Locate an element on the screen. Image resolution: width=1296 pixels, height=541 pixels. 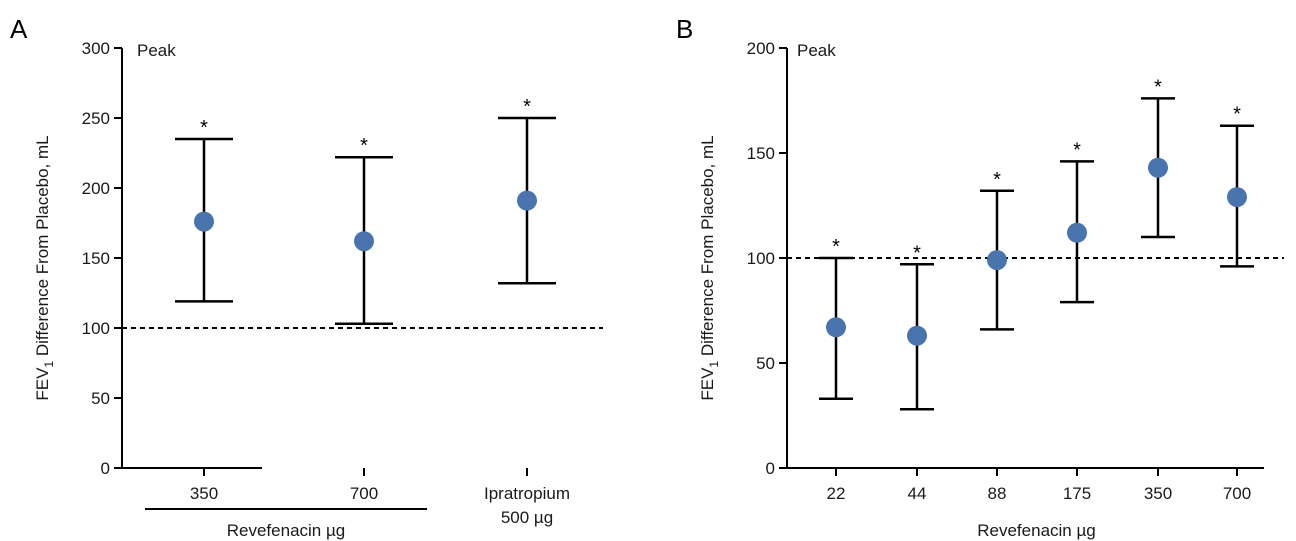
panel-a-annotation: Peak is located at coordinates (156, 50).